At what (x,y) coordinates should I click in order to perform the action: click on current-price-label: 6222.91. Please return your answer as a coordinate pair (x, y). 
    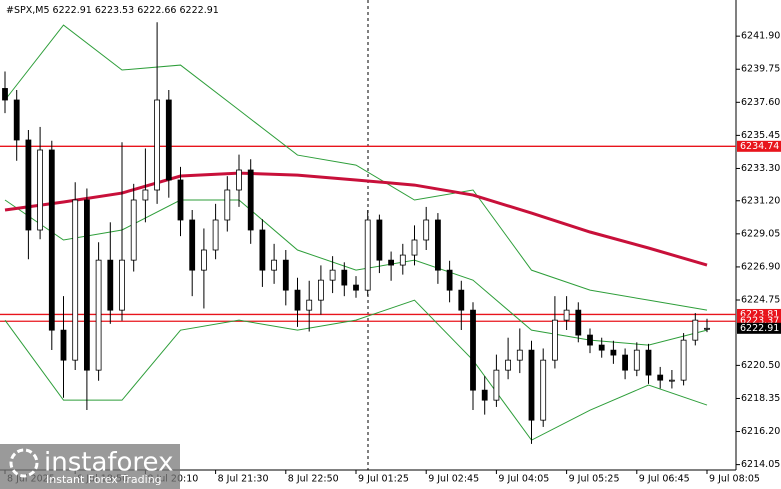
    Looking at the image, I should click on (759, 328).